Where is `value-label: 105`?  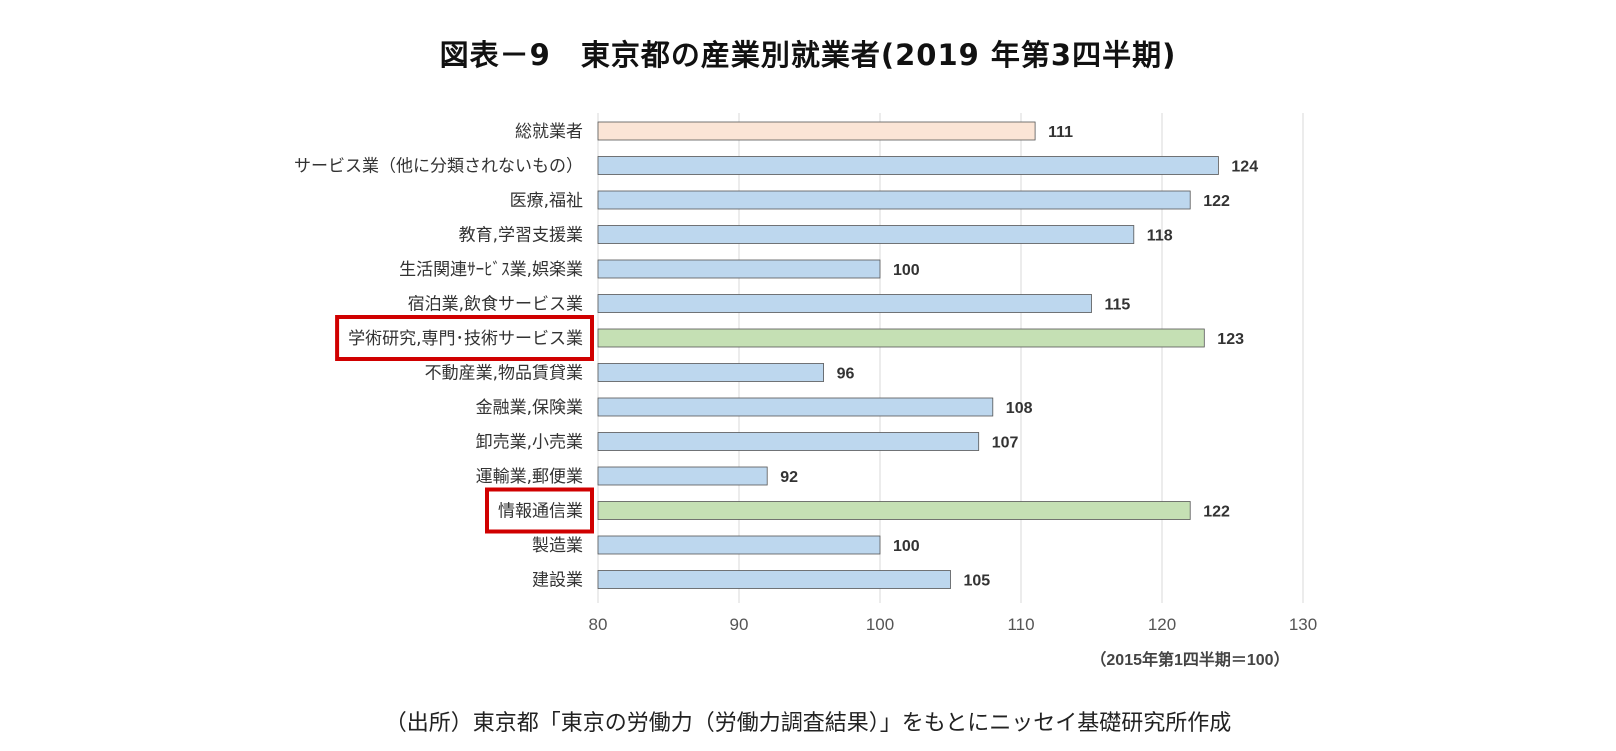
value-label: 105 is located at coordinates (977, 581).